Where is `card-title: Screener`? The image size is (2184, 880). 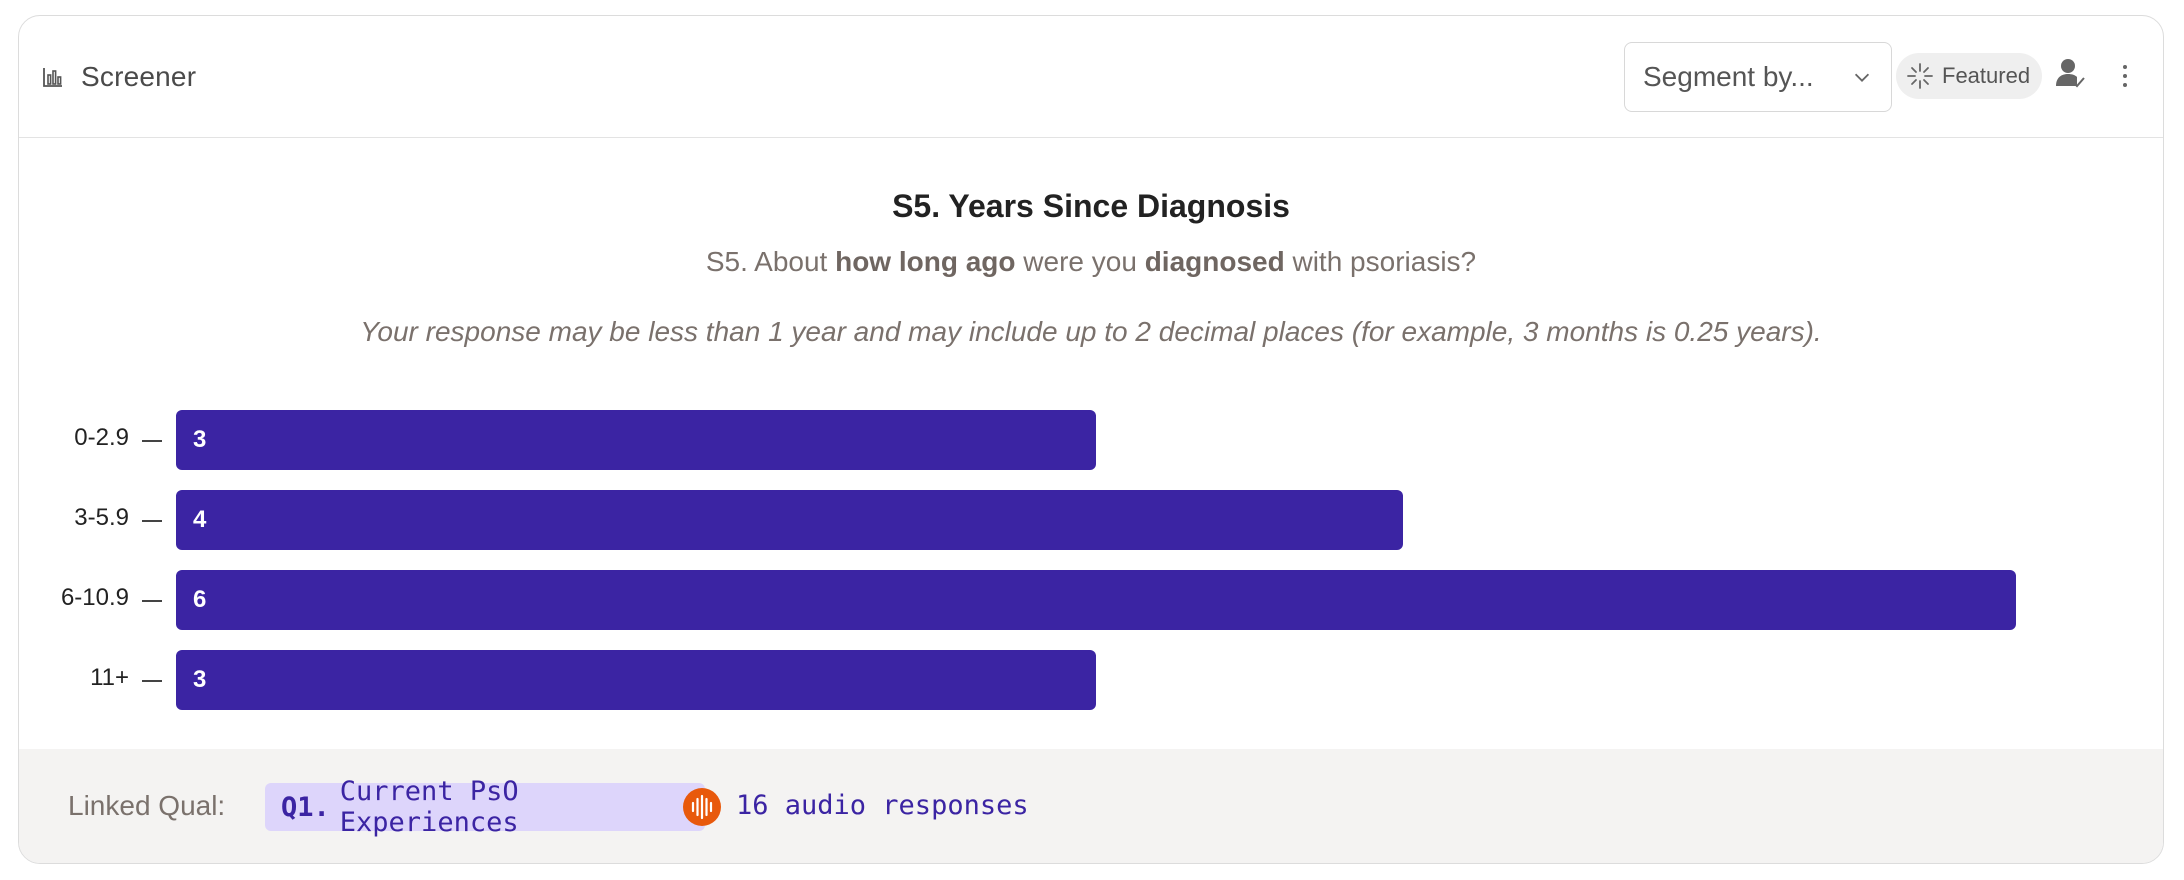 card-title: Screener is located at coordinates (118, 77).